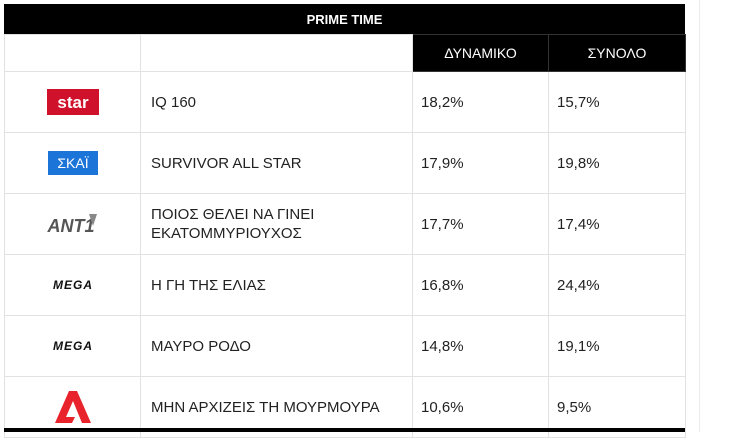  Describe the element at coordinates (276, 346) in the screenshot. I see `show-name: ΜΑΥΡΟ ΡΟΔΟ` at that location.